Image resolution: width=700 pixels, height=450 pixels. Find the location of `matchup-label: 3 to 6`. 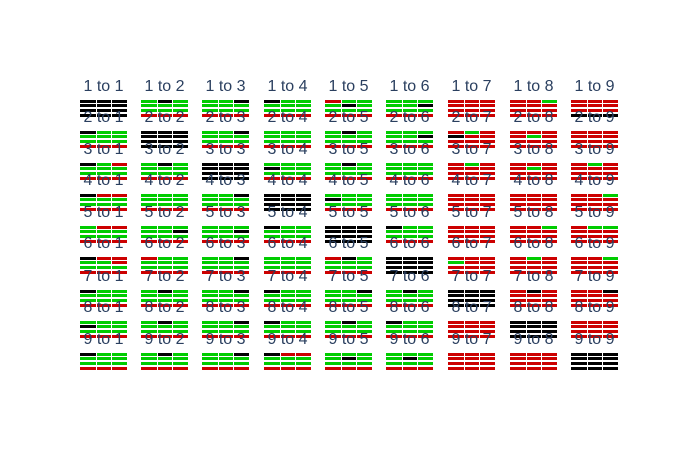

matchup-label: 3 to 6 is located at coordinates (409, 149).